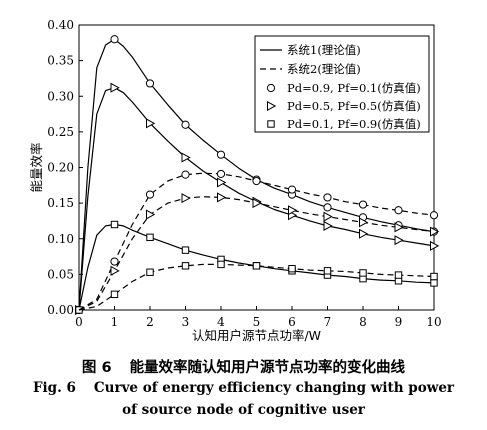  I want to click on x-tick-label: 7, so click(328, 322).